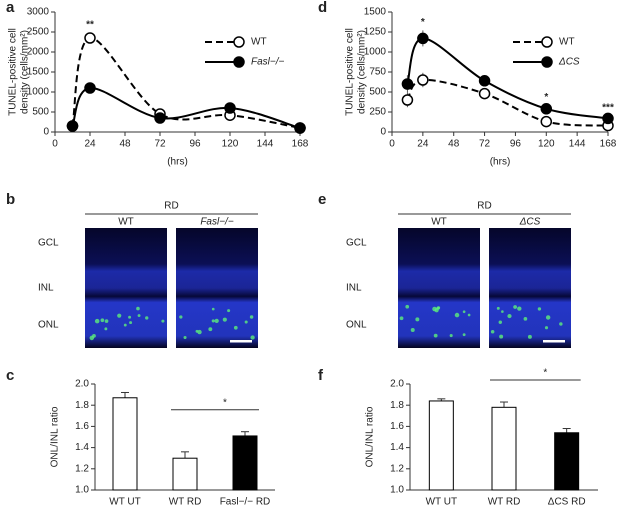  What do you see at coordinates (321, 375) in the screenshot?
I see `panel-label: f` at bounding box center [321, 375].